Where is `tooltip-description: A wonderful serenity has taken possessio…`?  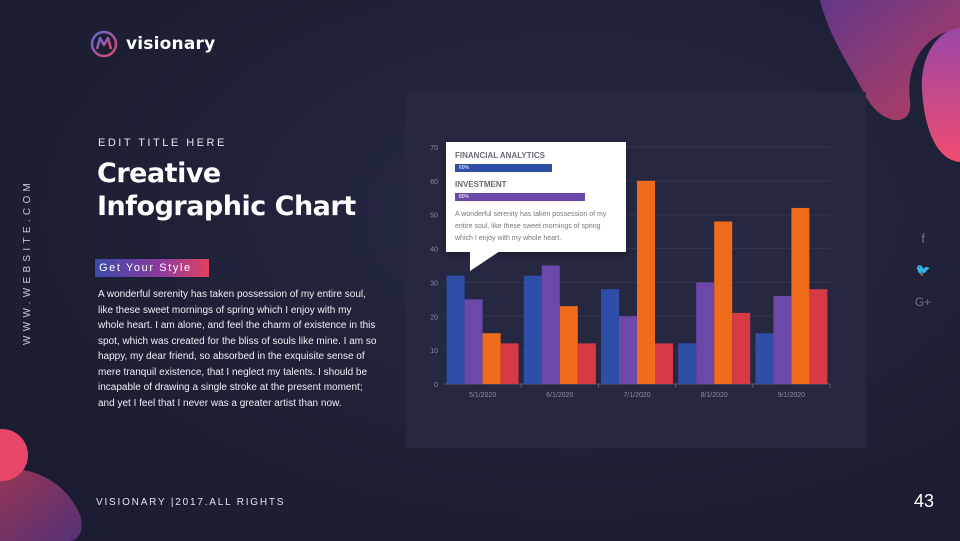
tooltip-description: A wonderful serenity has taken possessio… is located at coordinates (531, 226).